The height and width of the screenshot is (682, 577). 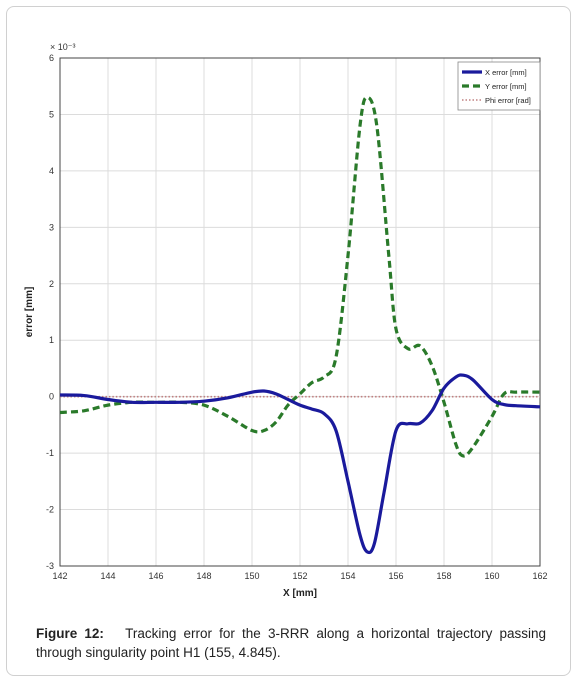 I want to click on x-tick-label: 160, so click(x=491, y=576).